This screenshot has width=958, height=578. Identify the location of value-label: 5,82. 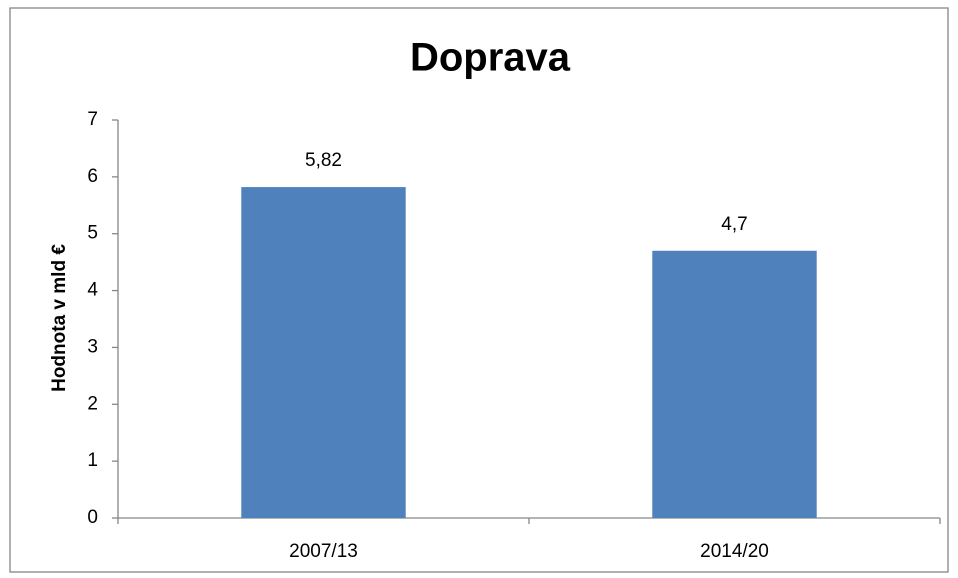
(323, 160).